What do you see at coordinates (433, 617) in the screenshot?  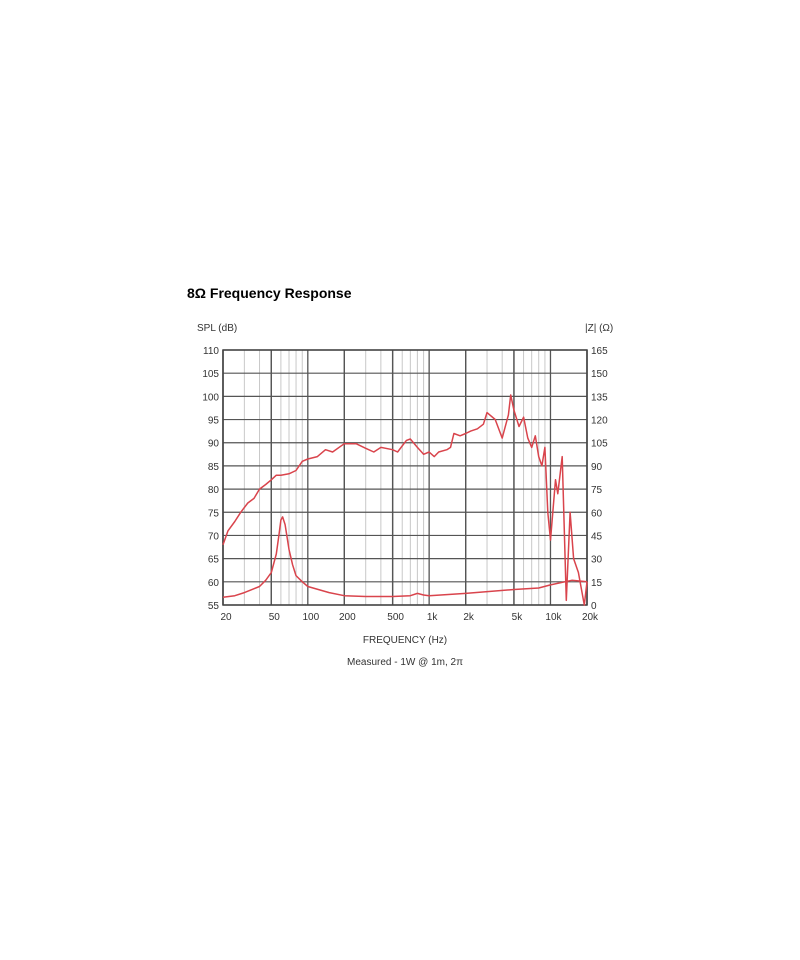 I see `x-tick-label: 1k` at bounding box center [433, 617].